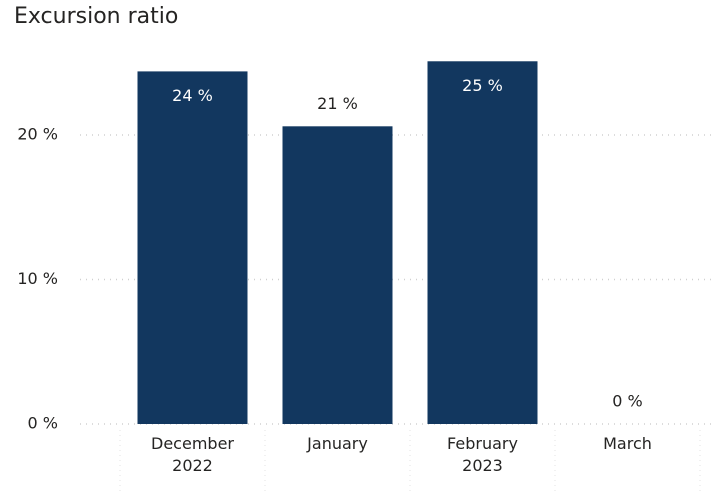  What do you see at coordinates (627, 443) in the screenshot?
I see `x-tick-label: March` at bounding box center [627, 443].